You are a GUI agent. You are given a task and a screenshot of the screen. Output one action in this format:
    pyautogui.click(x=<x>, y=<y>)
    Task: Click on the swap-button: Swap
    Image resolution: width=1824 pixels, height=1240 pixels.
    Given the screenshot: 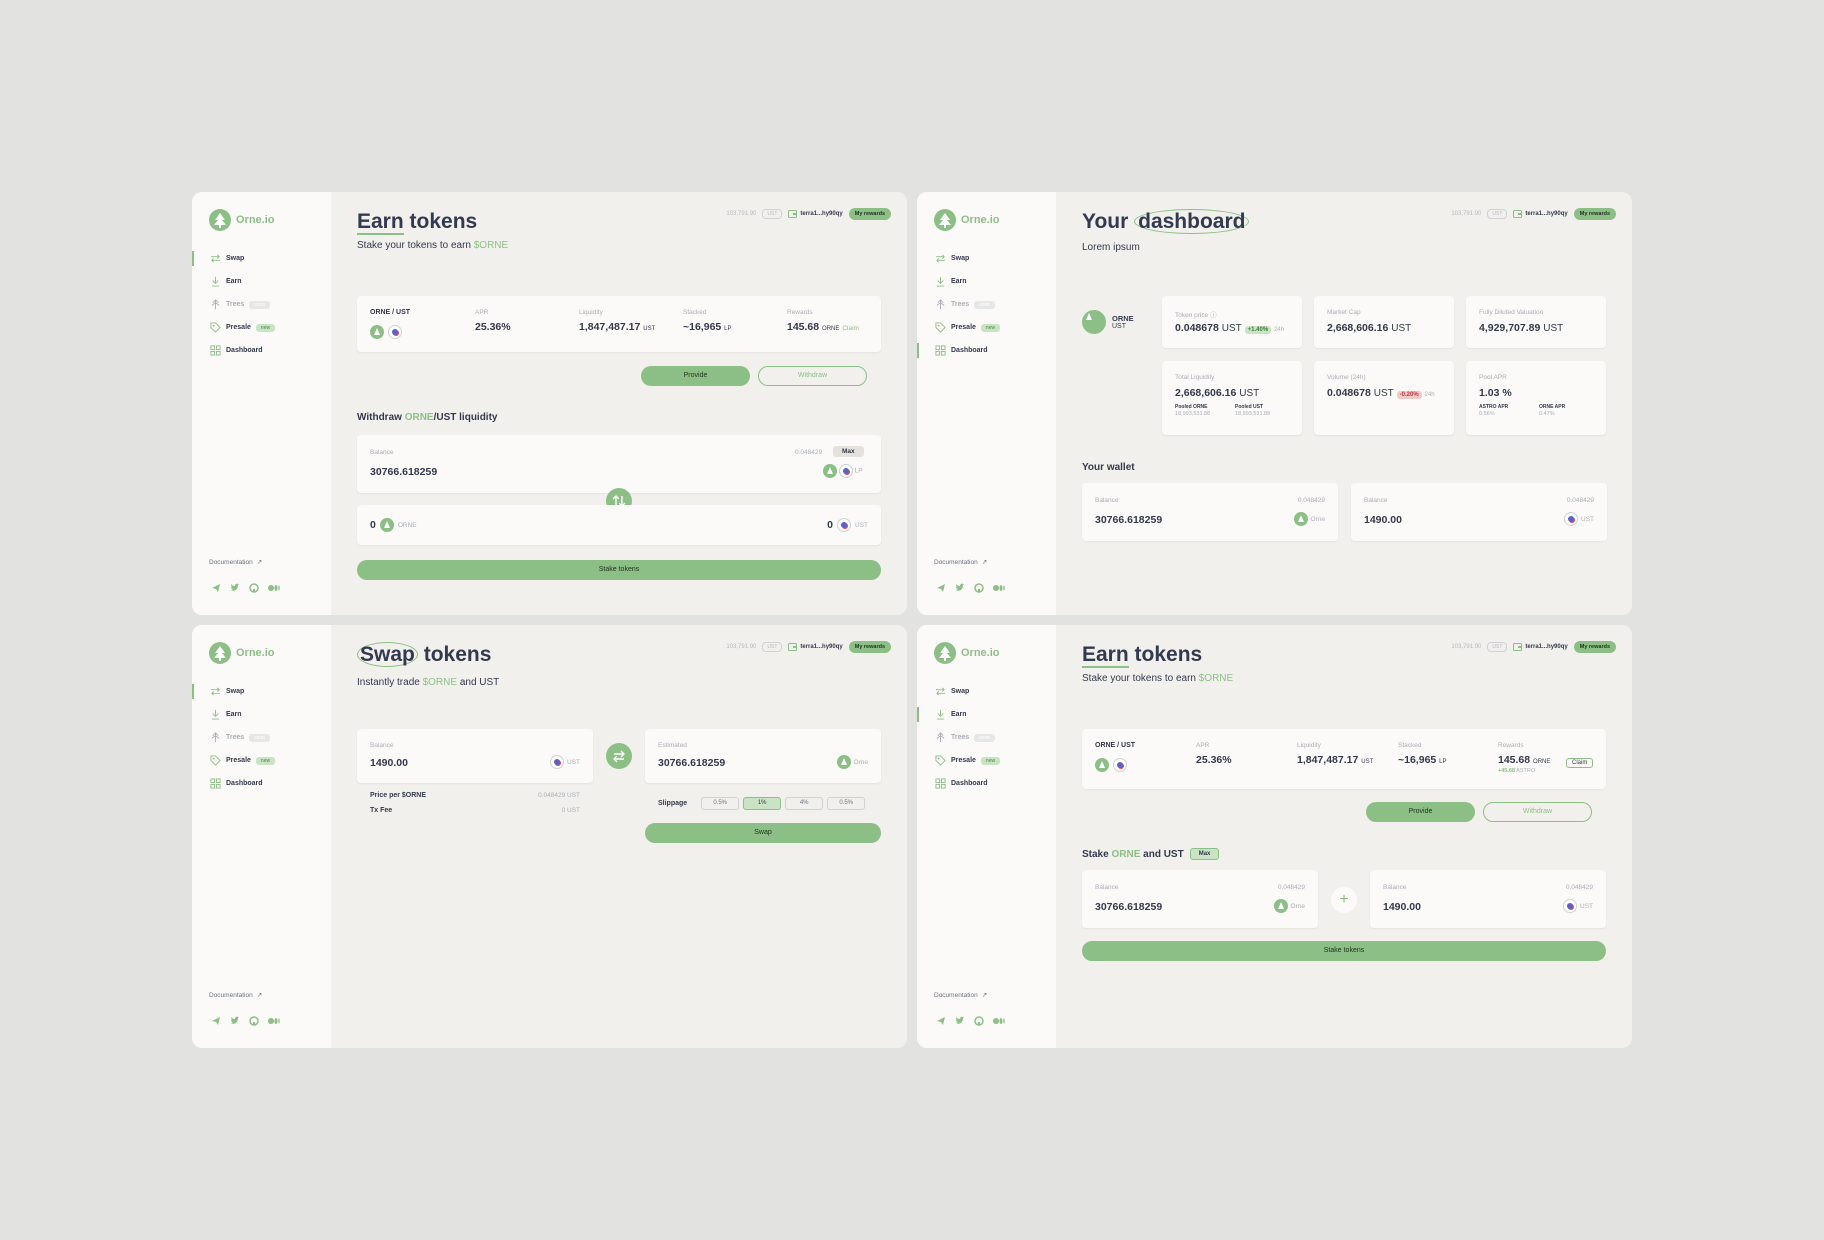 What is the action you would take?
    pyautogui.click(x=763, y=833)
    